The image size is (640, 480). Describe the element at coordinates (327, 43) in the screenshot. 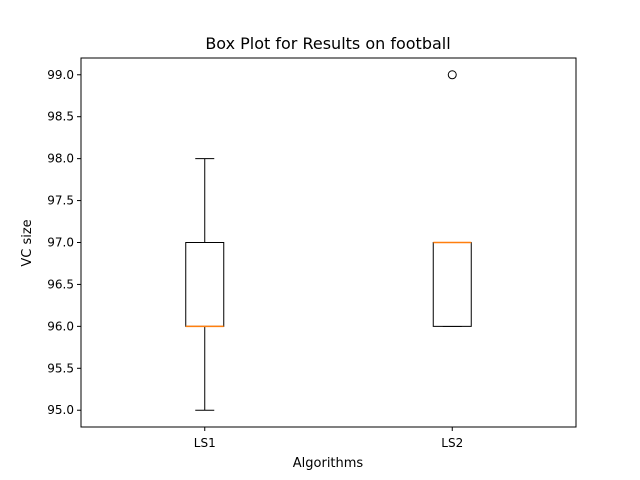

I see `chart-title: Box Plot for Results on football` at that location.